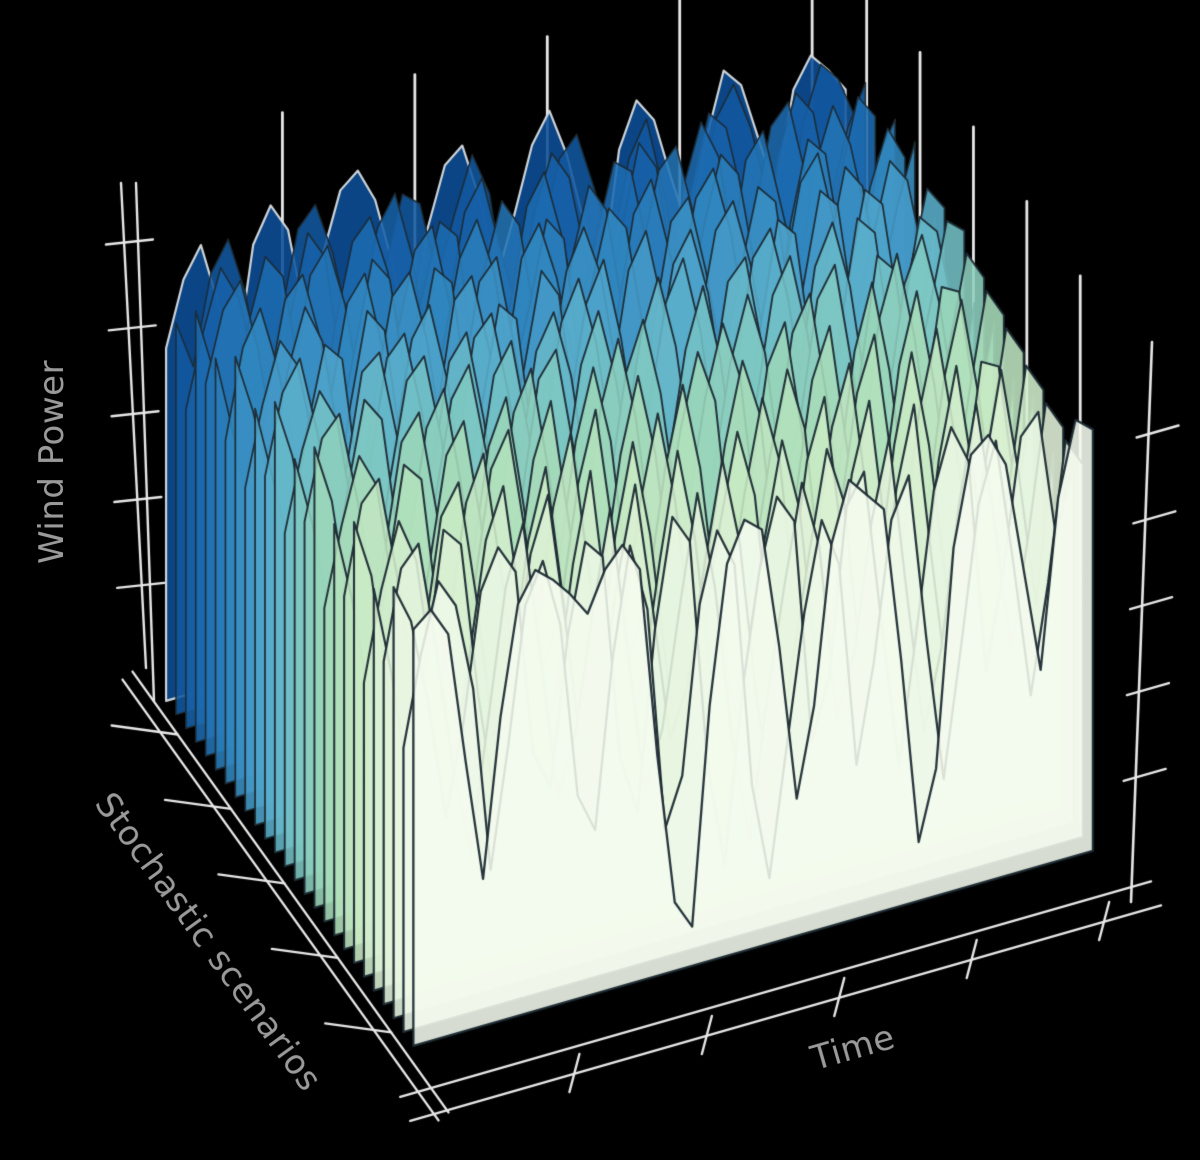 The image size is (1200, 1160). Describe the element at coordinates (52, 462) in the screenshot. I see `z-axis-label-wind-power: Wind Power` at that location.